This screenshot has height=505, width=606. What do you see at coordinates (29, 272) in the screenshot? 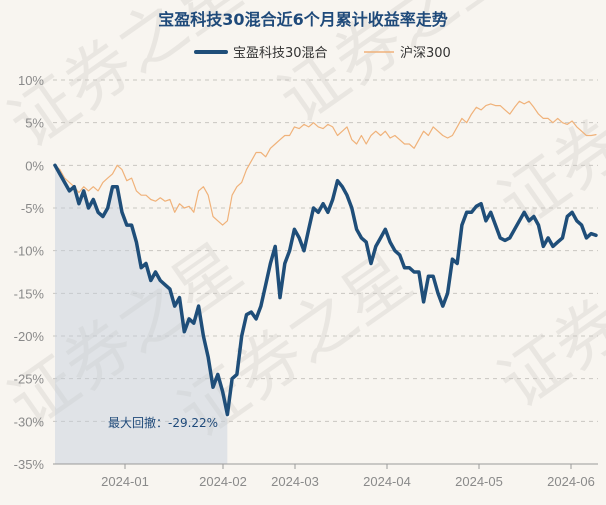
I see `y-axis: 10% 5% 0% -5% -10% -15% -20% -25% -30% -35%` at bounding box center [29, 272].